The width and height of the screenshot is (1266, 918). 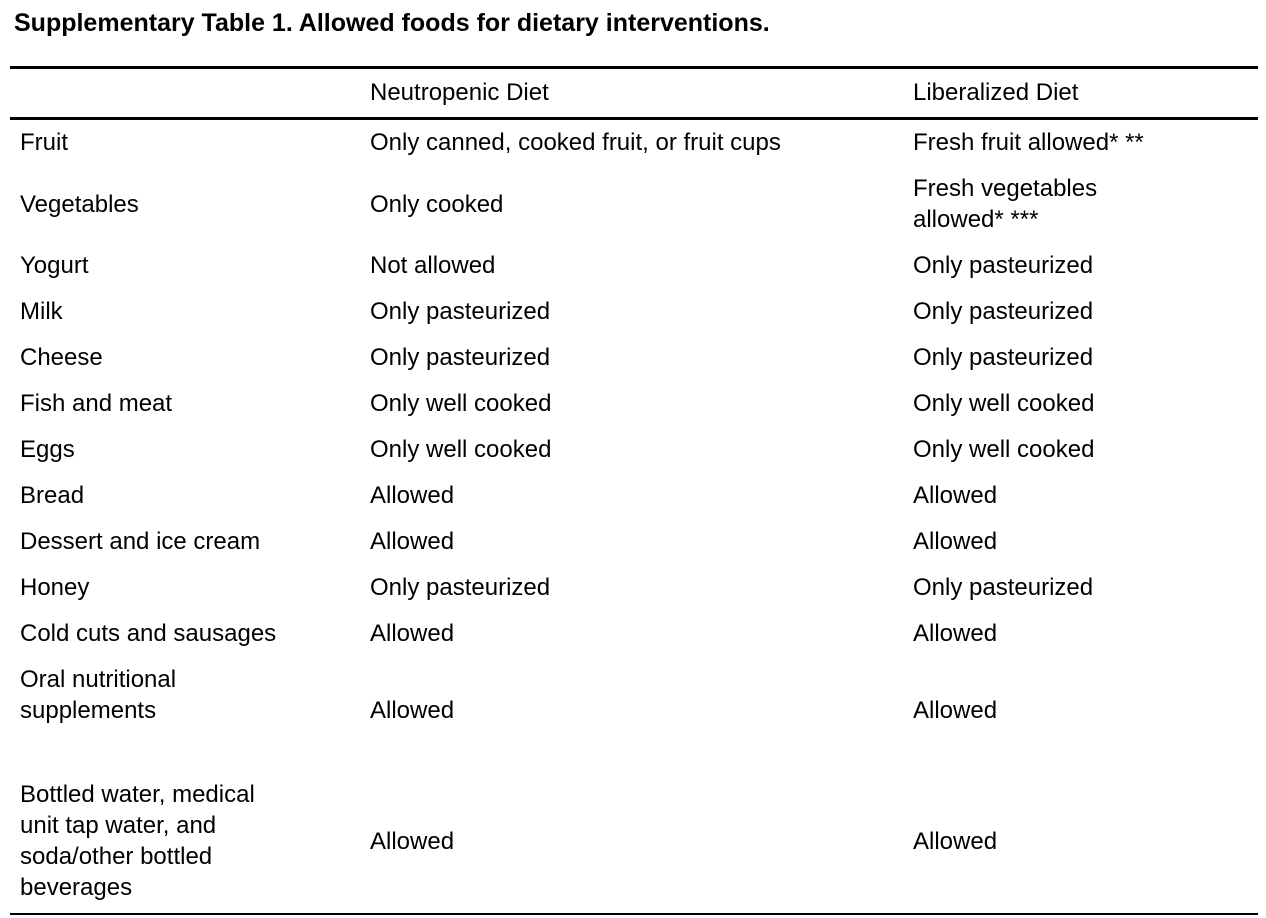 What do you see at coordinates (634, 634) in the screenshot?
I see `table-row: Cold cuts and sausages Allowed Allowed` at bounding box center [634, 634].